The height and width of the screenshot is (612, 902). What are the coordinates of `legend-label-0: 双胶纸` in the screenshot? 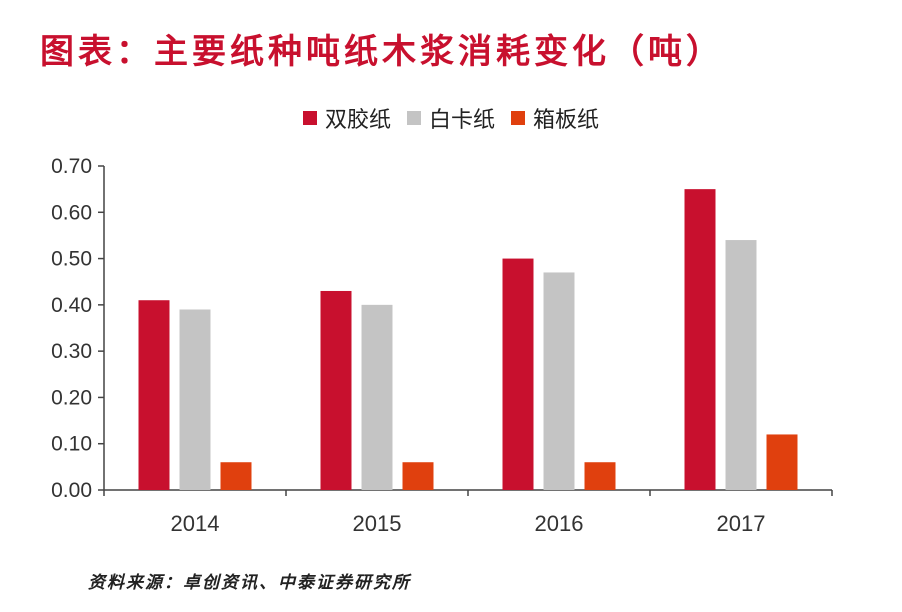 It's located at (357, 120).